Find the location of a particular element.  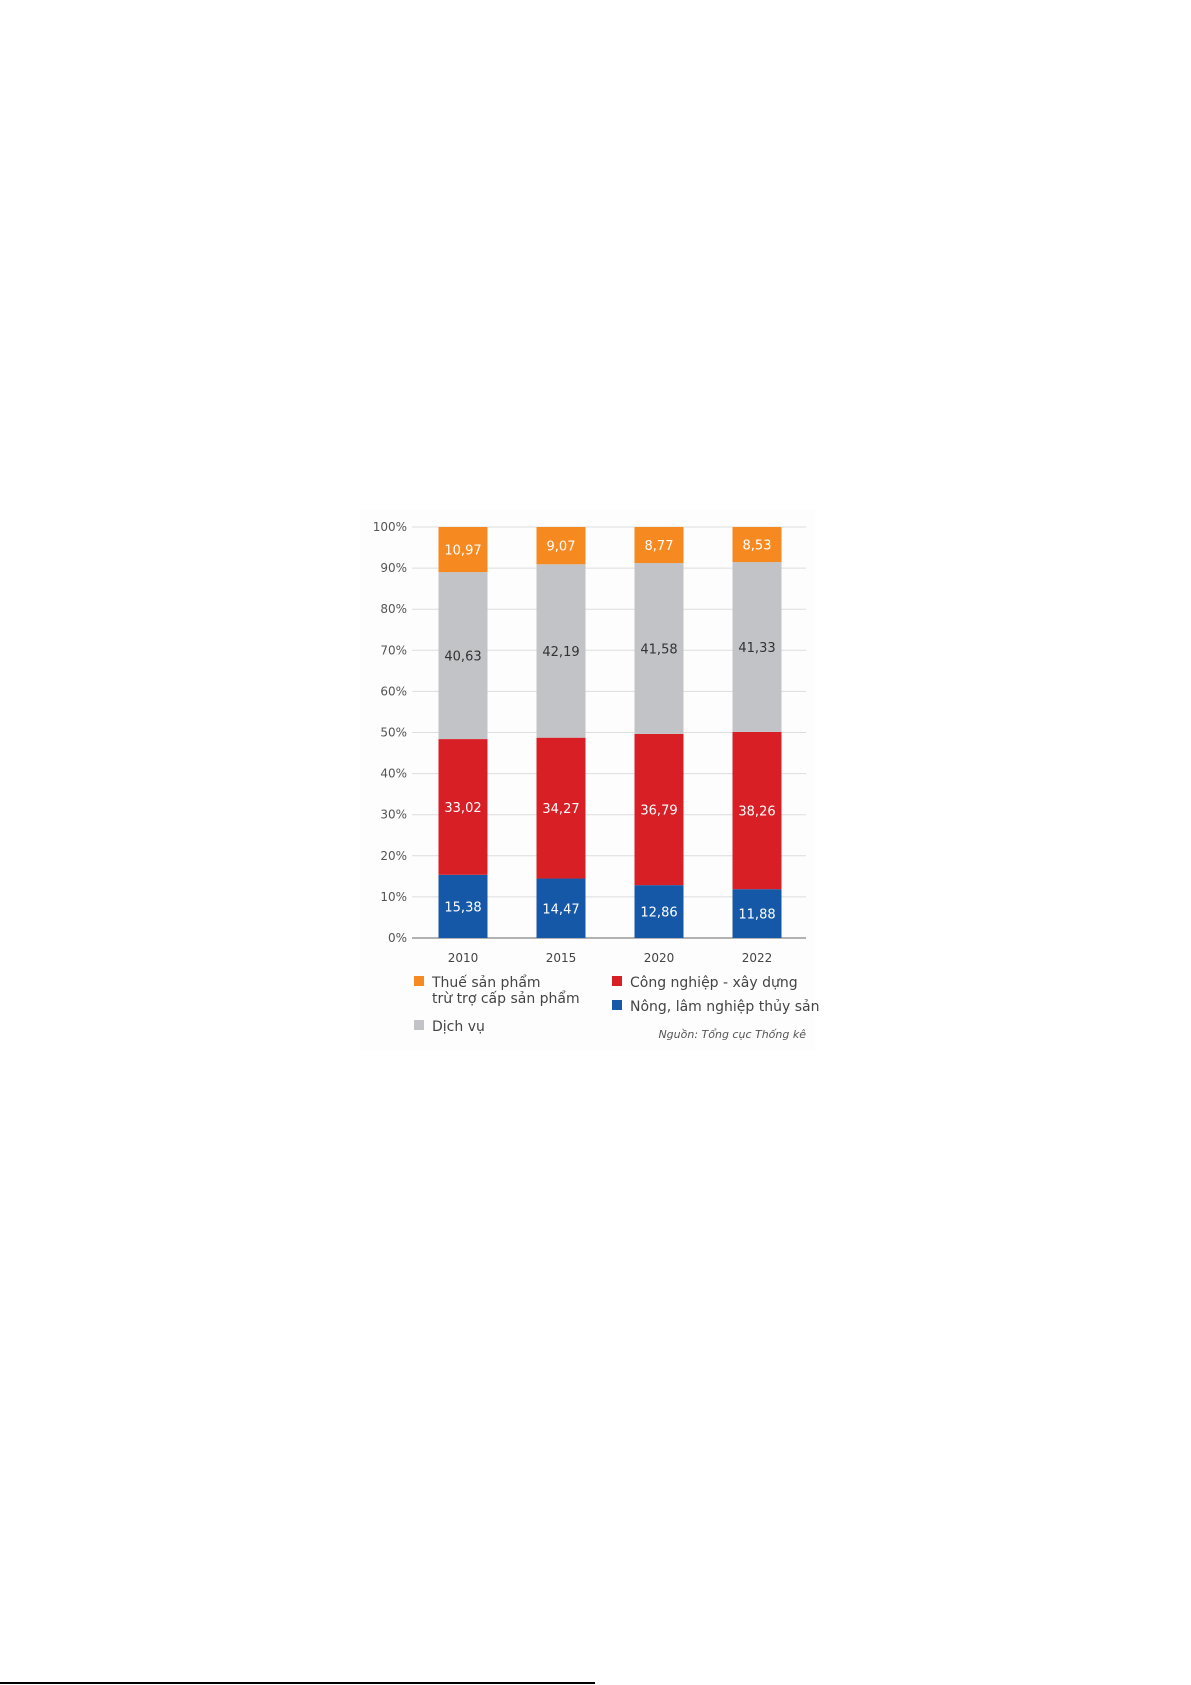

y-tick-label: 0% is located at coordinates (397, 938).